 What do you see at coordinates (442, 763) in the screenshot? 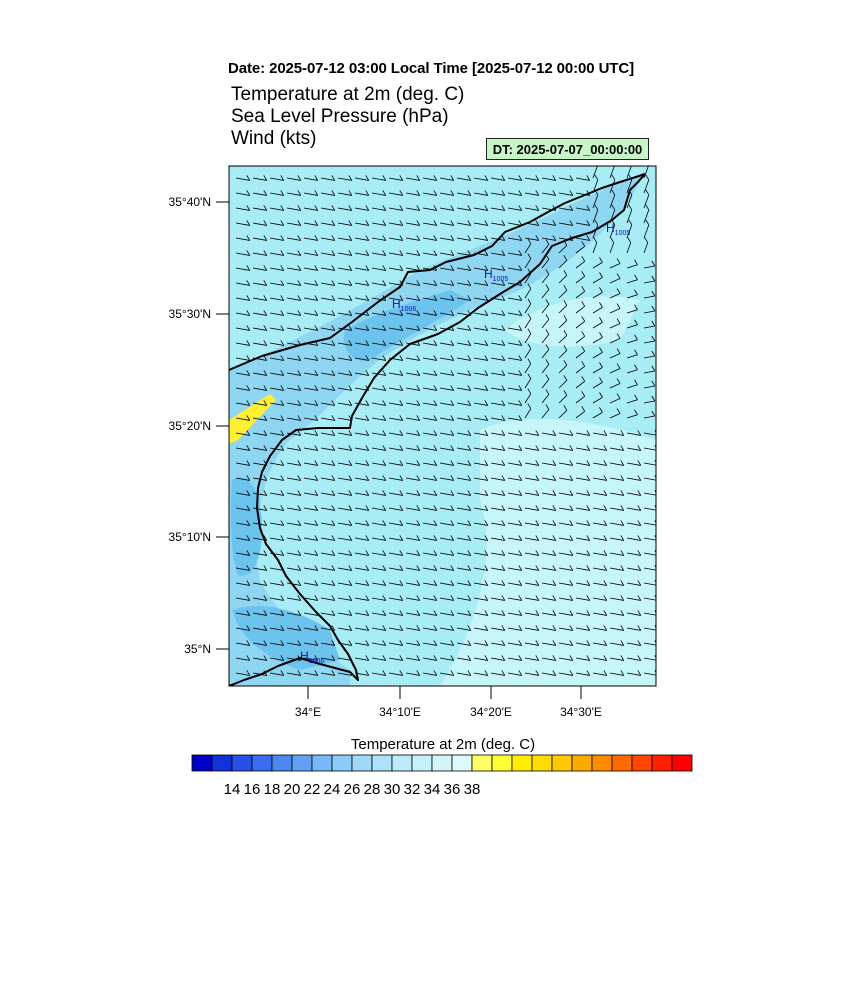
I see `colorbar` at bounding box center [442, 763].